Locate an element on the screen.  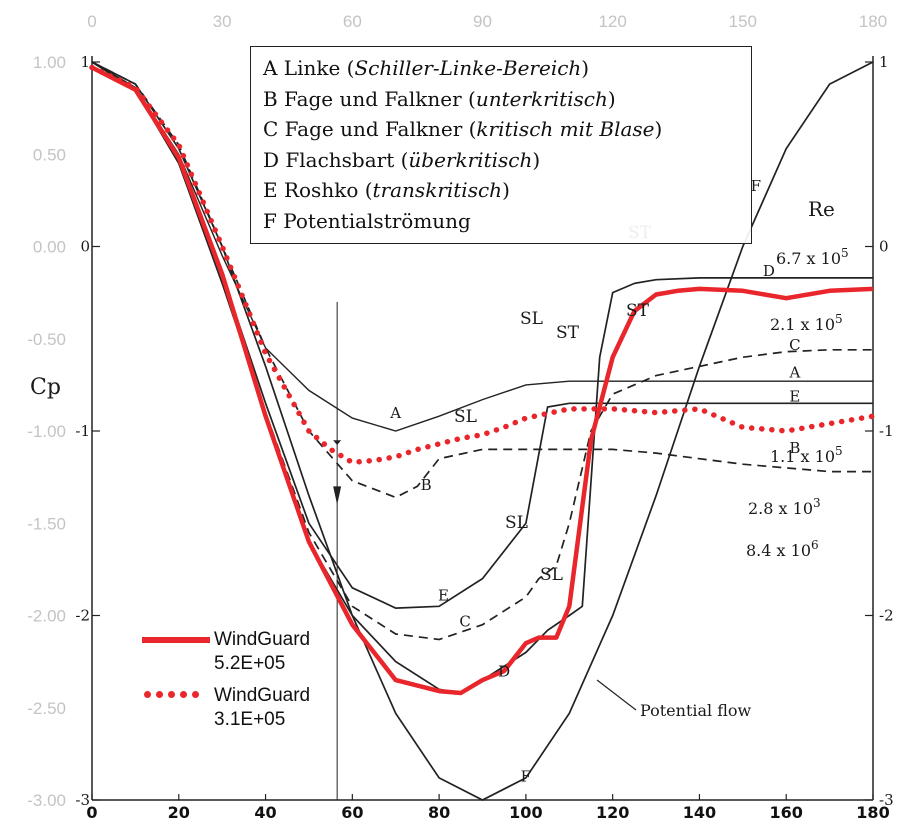
left-tick-label: 0.50 is located at coordinates (49, 154).